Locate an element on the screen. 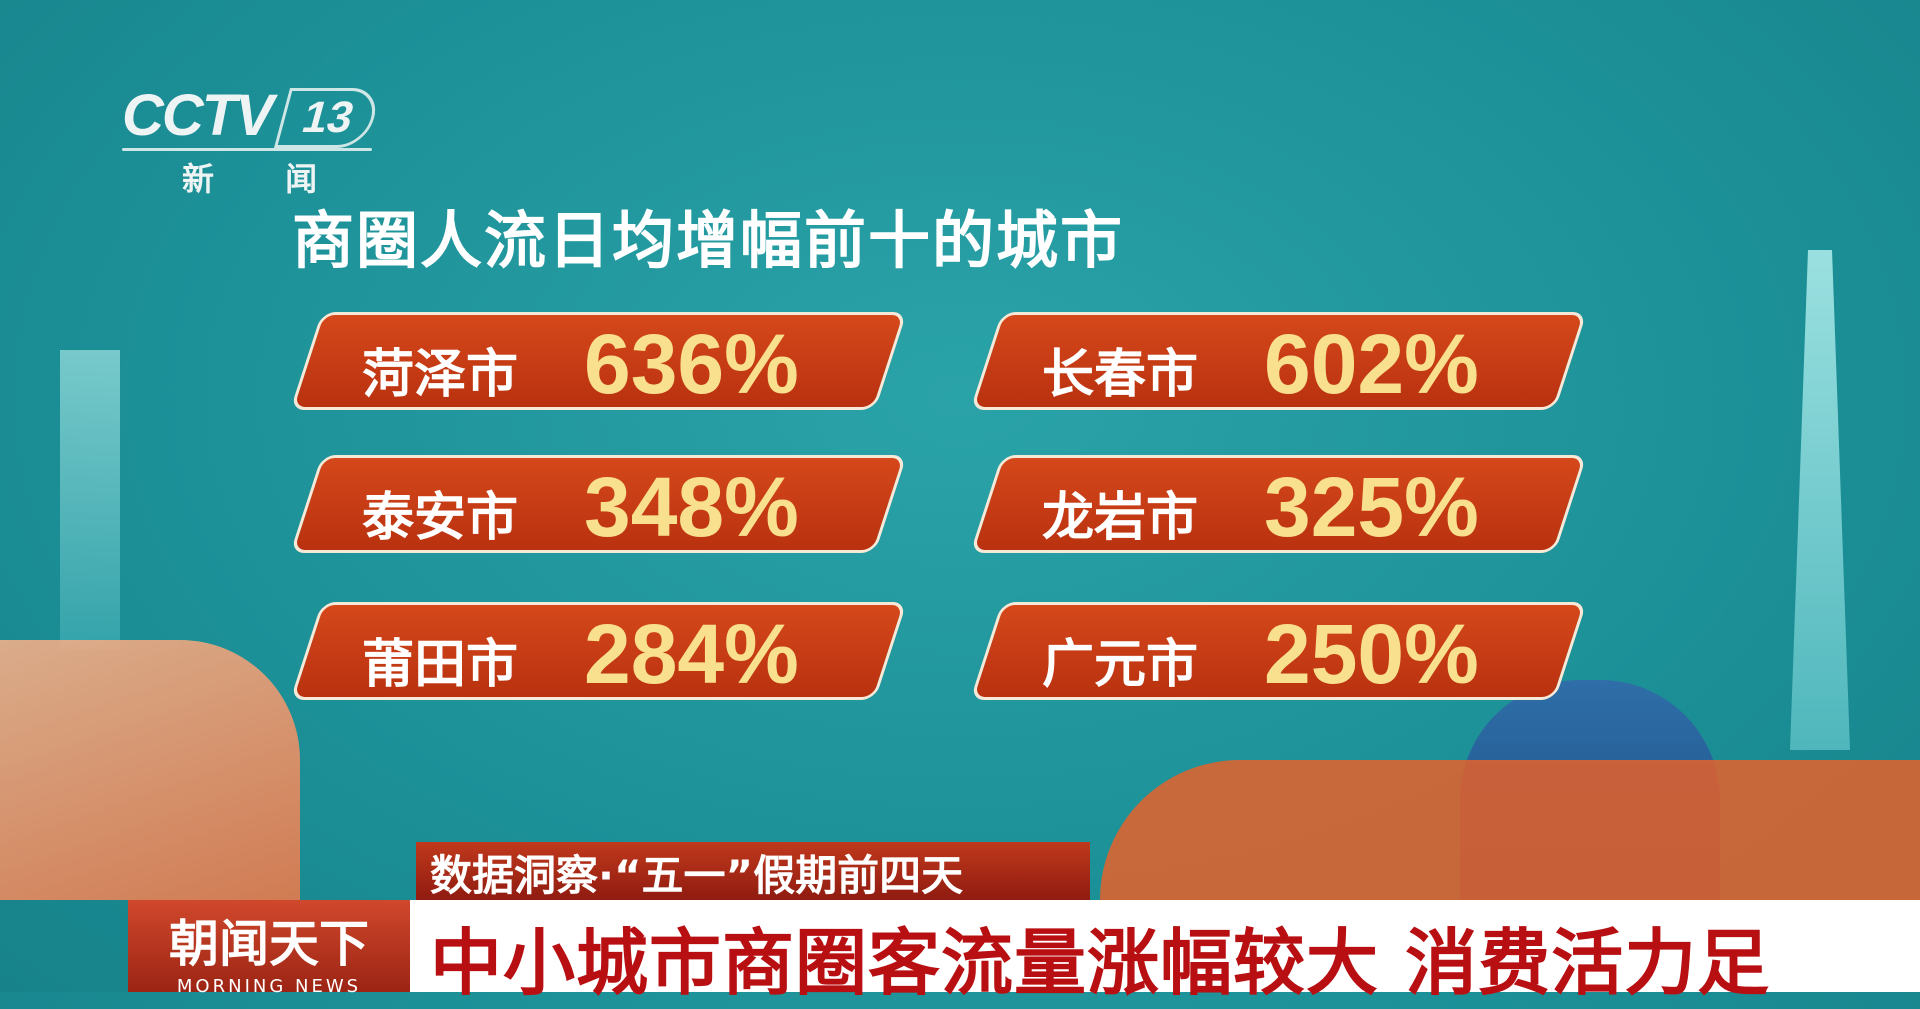 This screenshot has height=1009, width=1920. city-name: 泰安市 is located at coordinates (440, 518).